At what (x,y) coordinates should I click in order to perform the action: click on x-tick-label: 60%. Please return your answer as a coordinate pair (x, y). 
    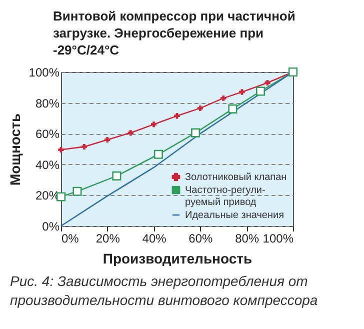
    Looking at the image, I should click on (201, 239).